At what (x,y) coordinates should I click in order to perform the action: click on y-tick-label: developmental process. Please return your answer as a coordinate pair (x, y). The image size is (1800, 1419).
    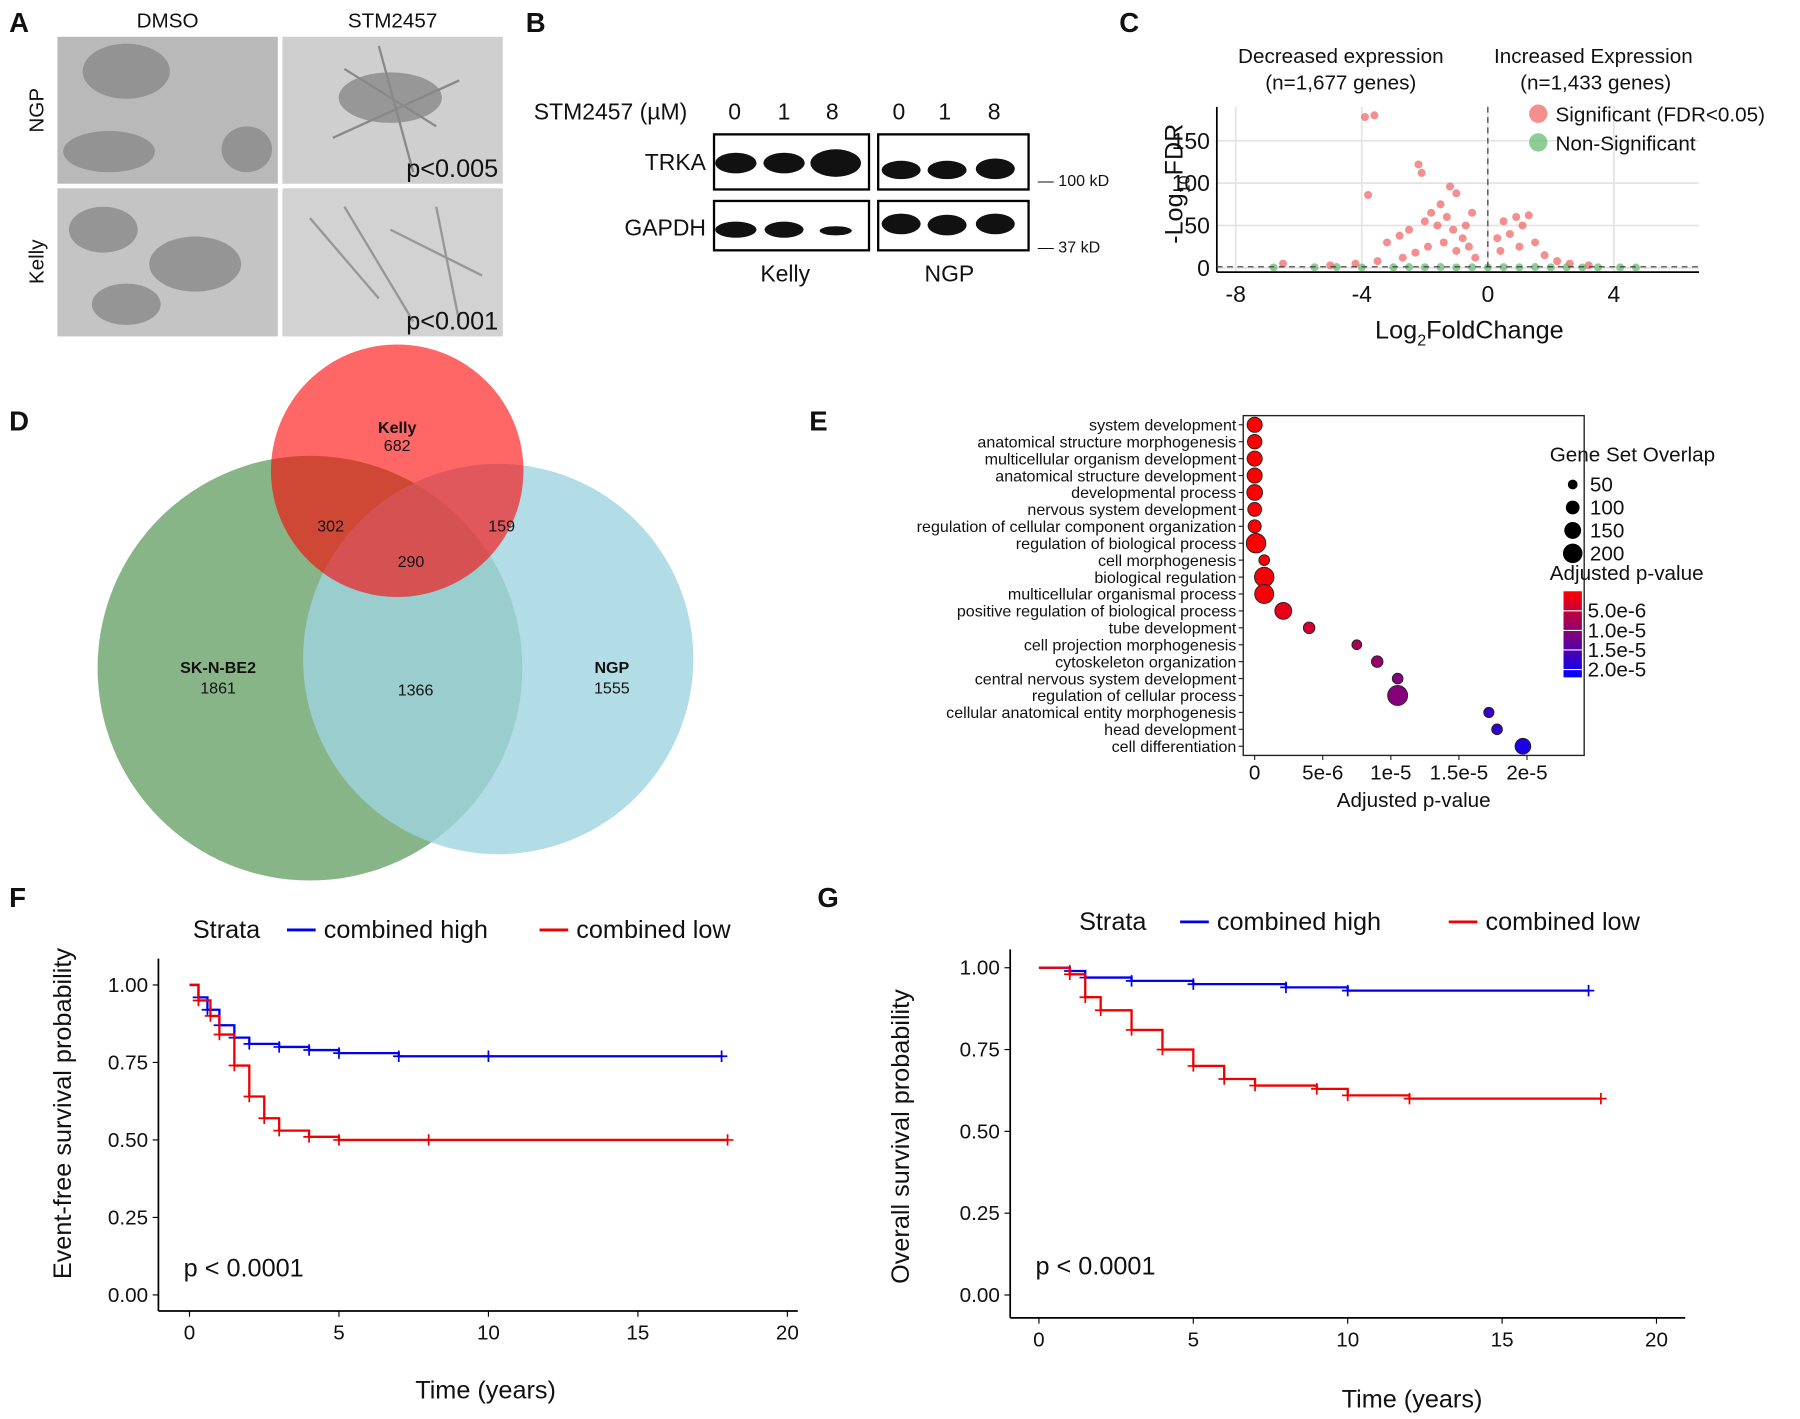
    Looking at the image, I should click on (1153, 493).